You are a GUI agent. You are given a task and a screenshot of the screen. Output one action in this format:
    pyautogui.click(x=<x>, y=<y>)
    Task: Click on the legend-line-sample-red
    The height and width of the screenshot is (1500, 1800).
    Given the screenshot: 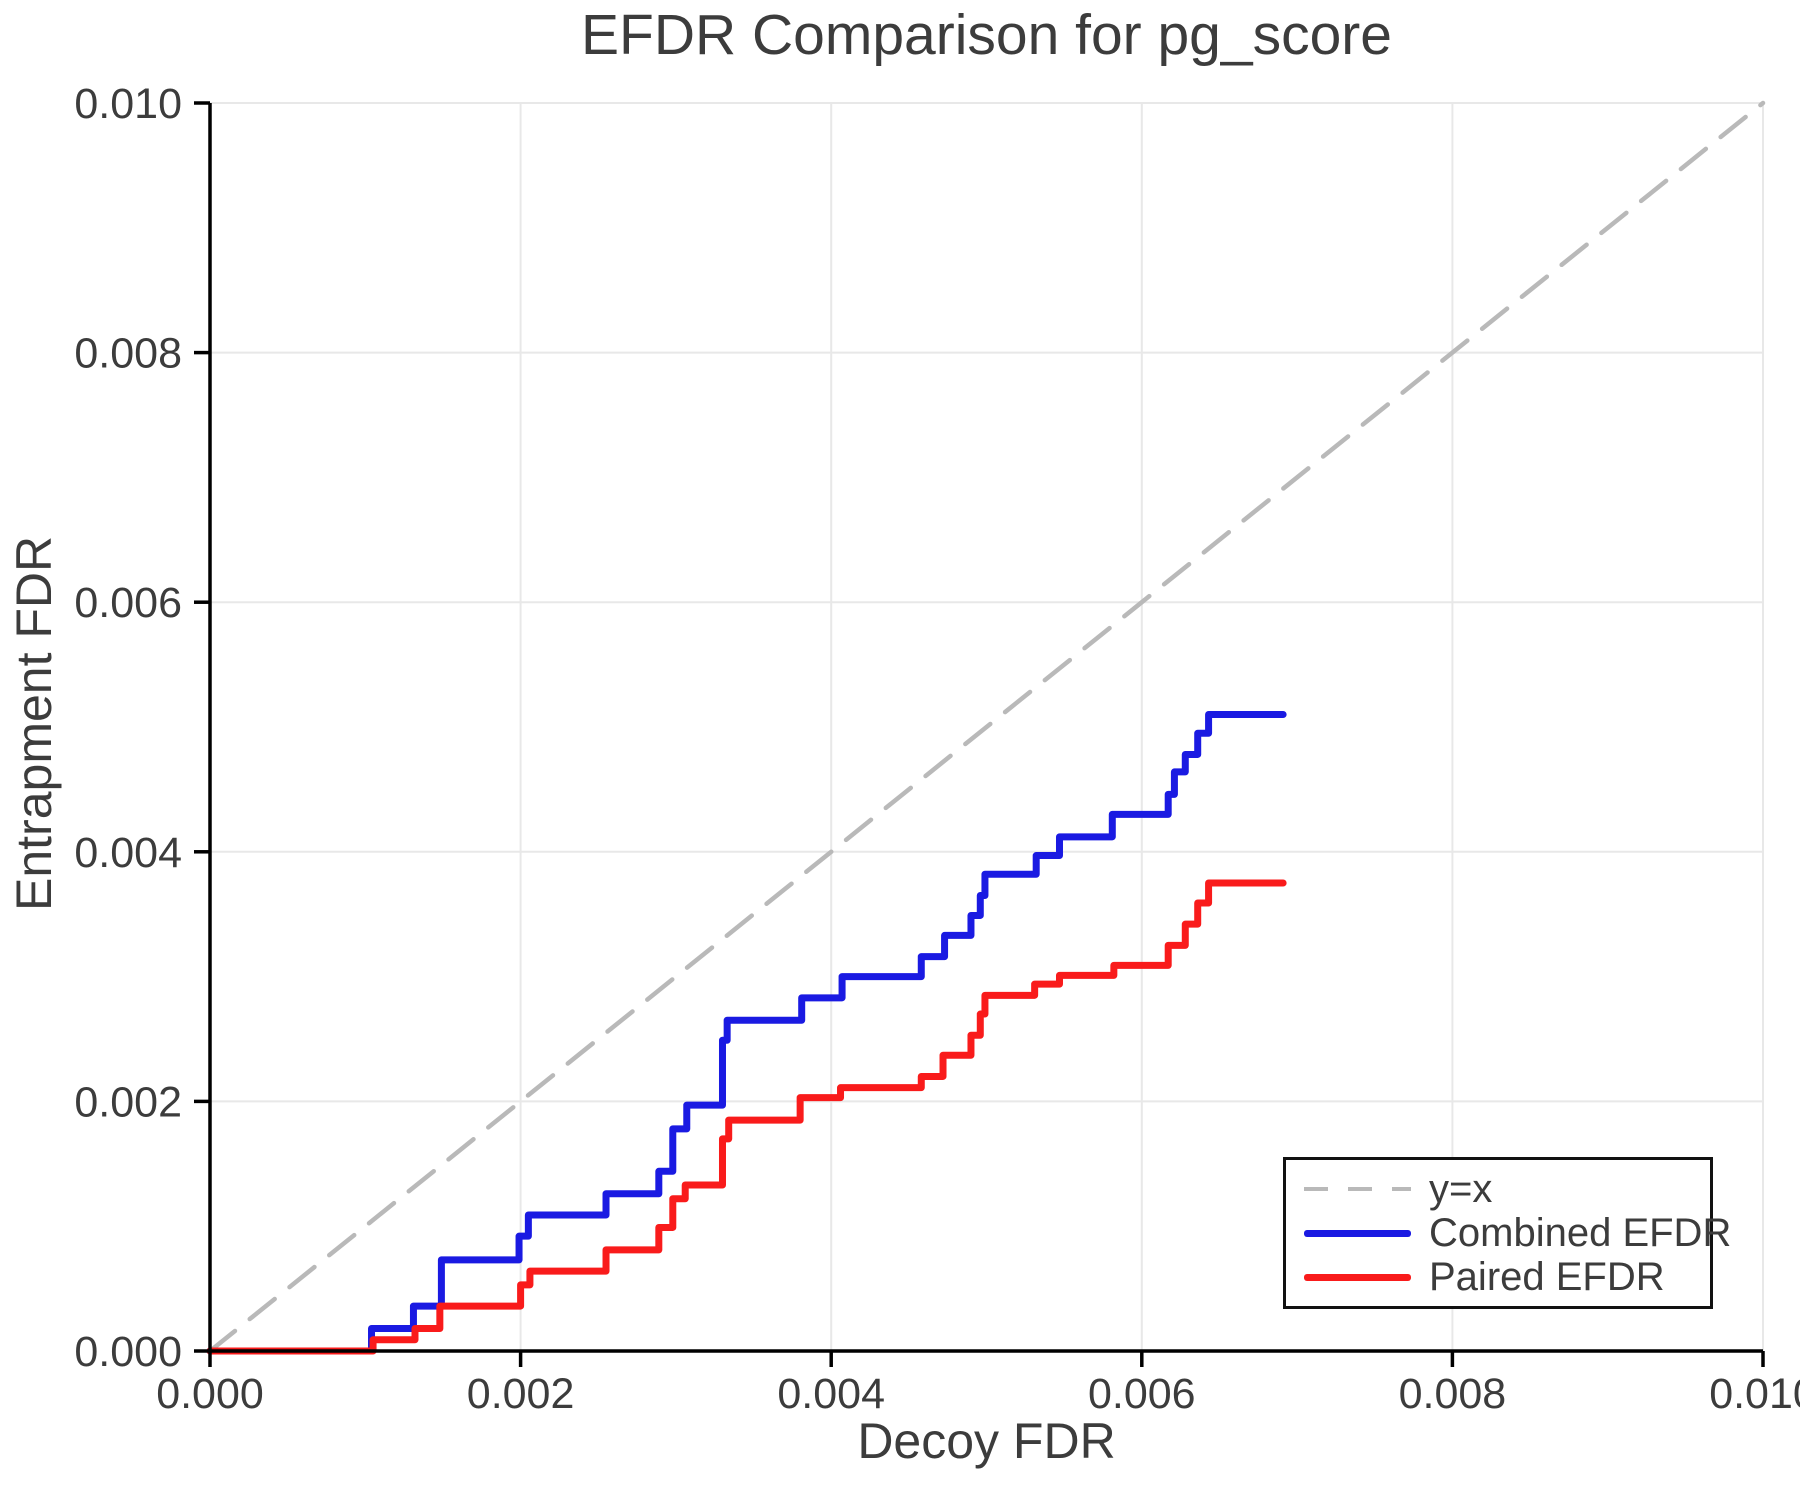 What is the action you would take?
    pyautogui.click(x=1357, y=1277)
    